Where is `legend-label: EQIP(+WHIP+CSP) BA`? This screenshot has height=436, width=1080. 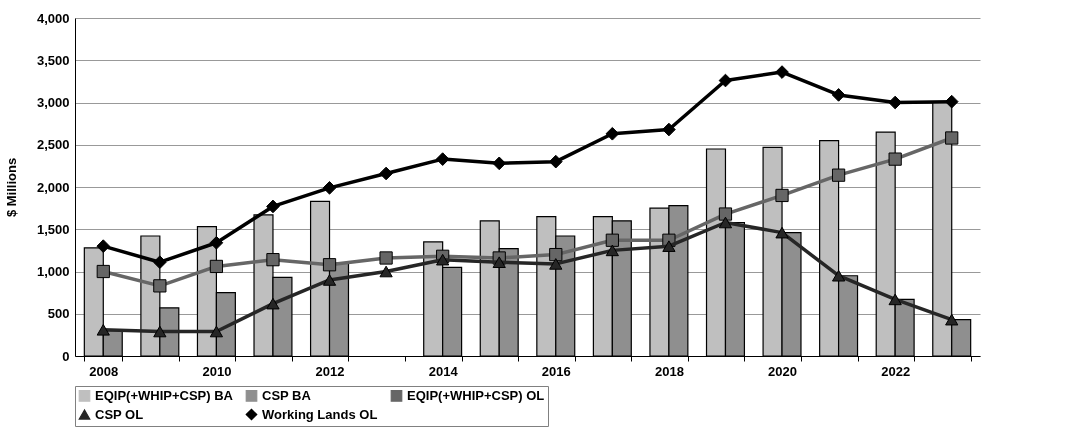
legend-label: EQIP(+WHIP+CSP) BA is located at coordinates (164, 395).